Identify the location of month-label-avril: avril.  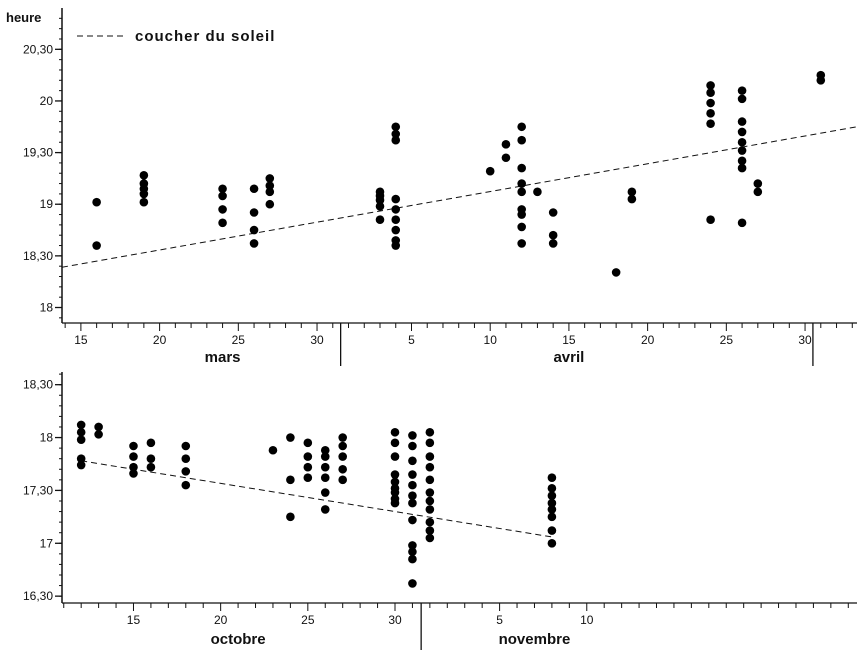
(568, 357).